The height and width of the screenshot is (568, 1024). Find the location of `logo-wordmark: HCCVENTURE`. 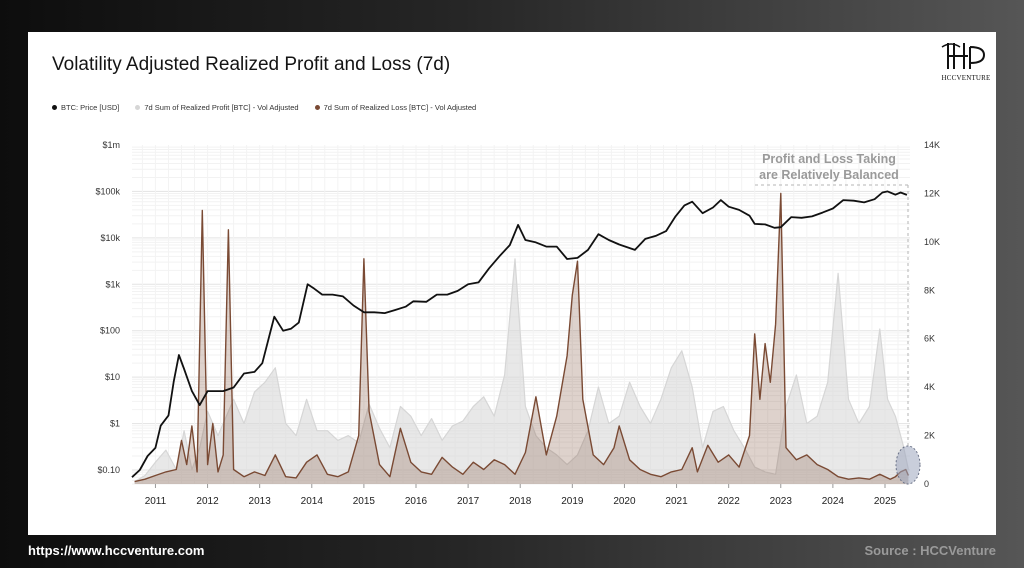

logo-wordmark: HCCVENTURE is located at coordinates (966, 78).